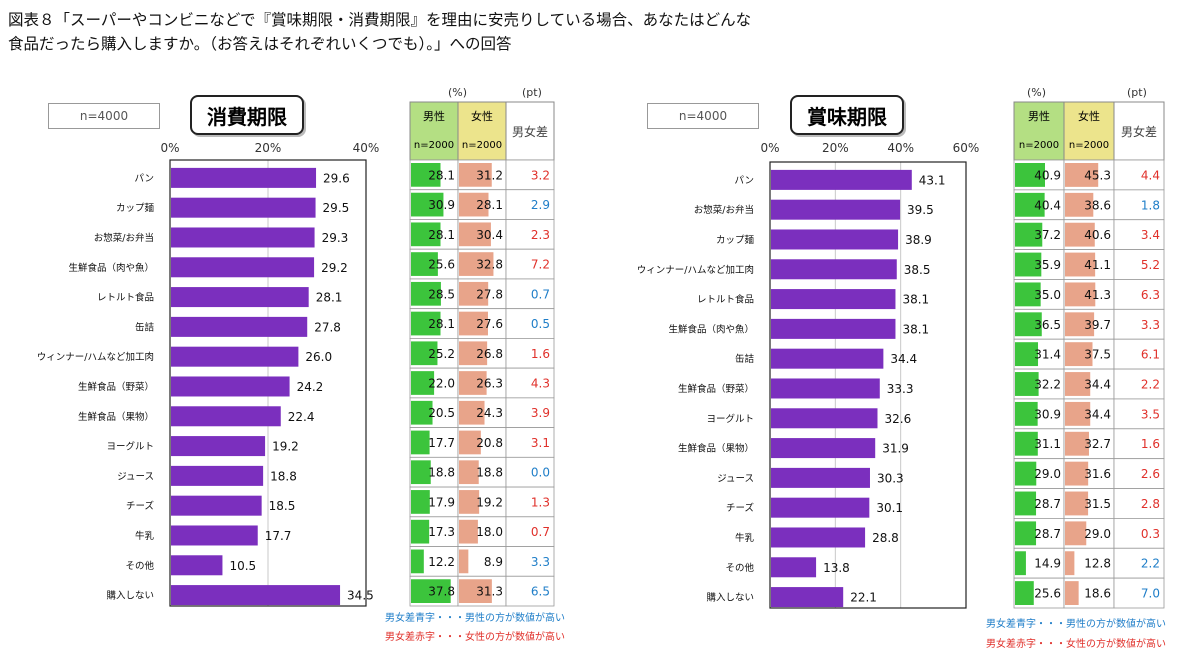 Image resolution: width=1200 pixels, height=671 pixels. Describe the element at coordinates (441, 294) in the screenshot. I see `left-male-value-4: 28.5` at that location.